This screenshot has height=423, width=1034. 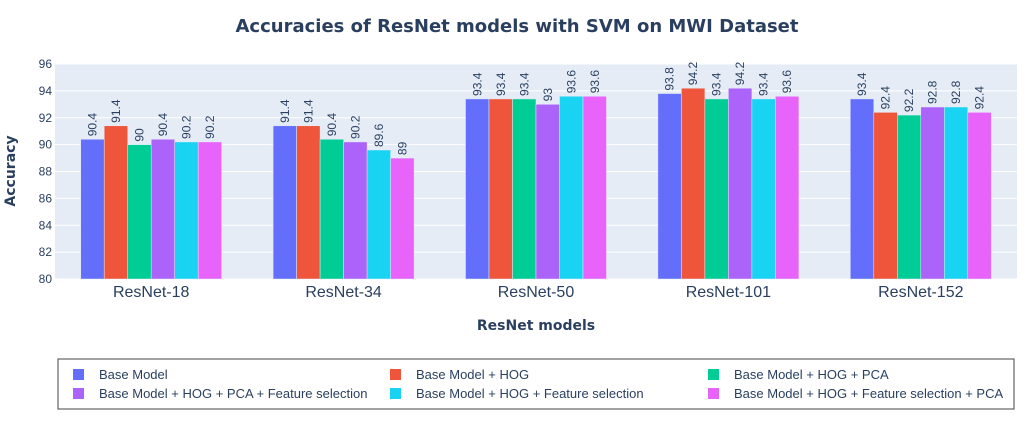 What do you see at coordinates (46, 145) in the screenshot?
I see `y-tick-label: 90` at bounding box center [46, 145].